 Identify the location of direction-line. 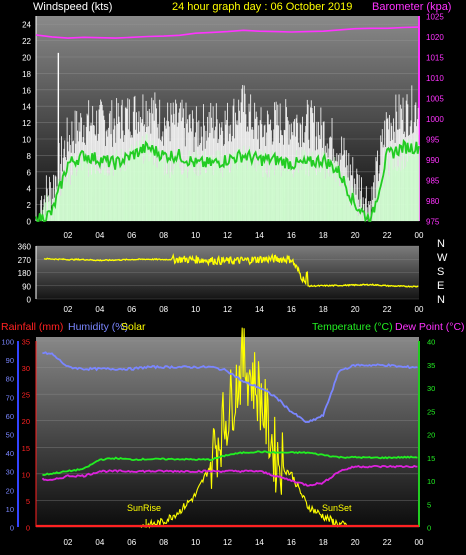
(231, 270).